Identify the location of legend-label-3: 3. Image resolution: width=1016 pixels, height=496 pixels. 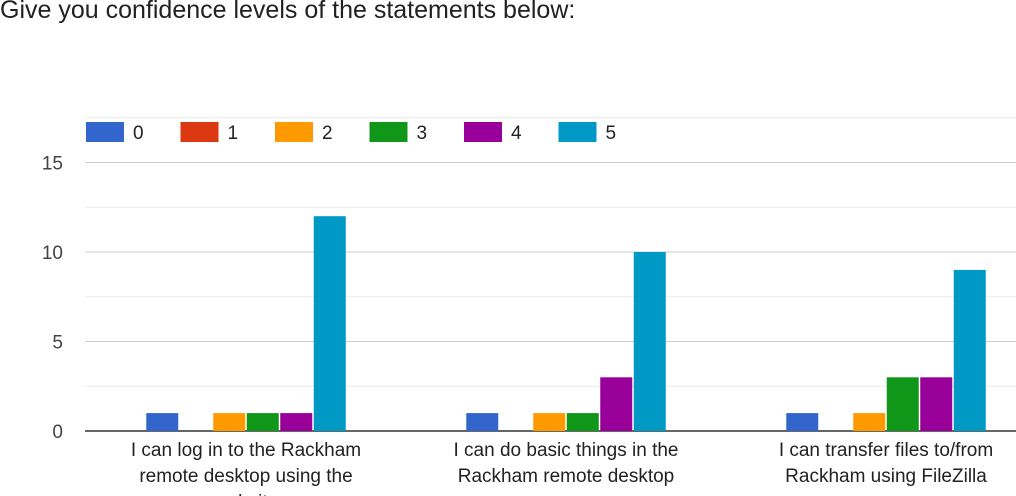
(422, 133).